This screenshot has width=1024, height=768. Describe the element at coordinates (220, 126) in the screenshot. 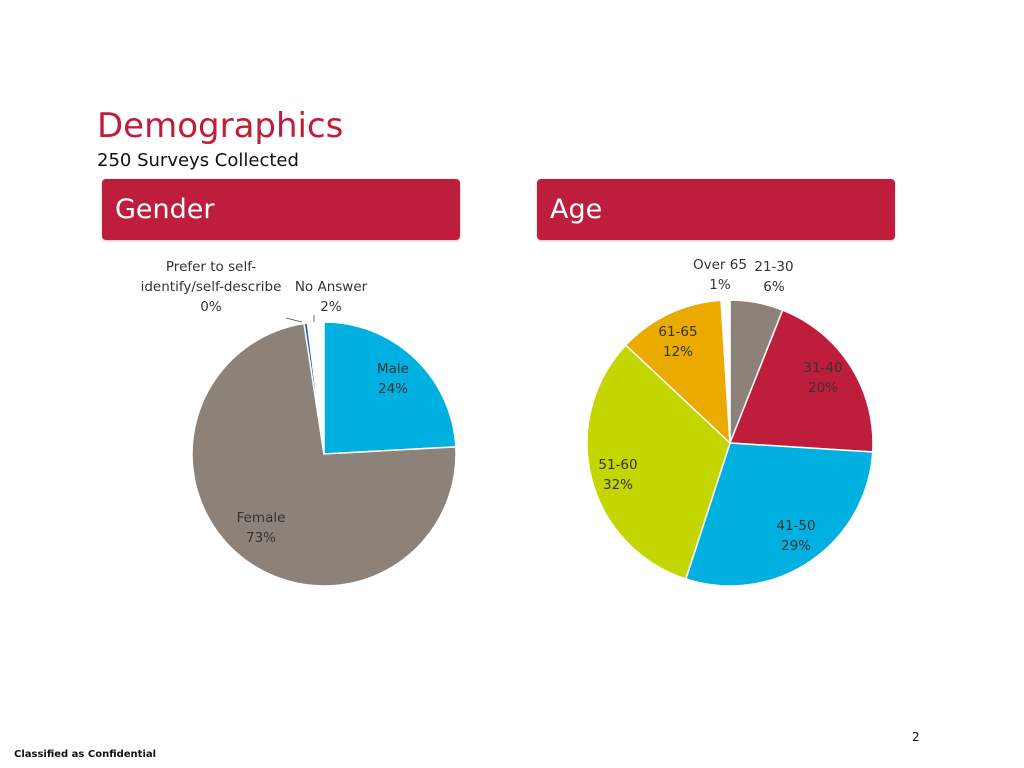

I see `page-title: Demographics` at that location.